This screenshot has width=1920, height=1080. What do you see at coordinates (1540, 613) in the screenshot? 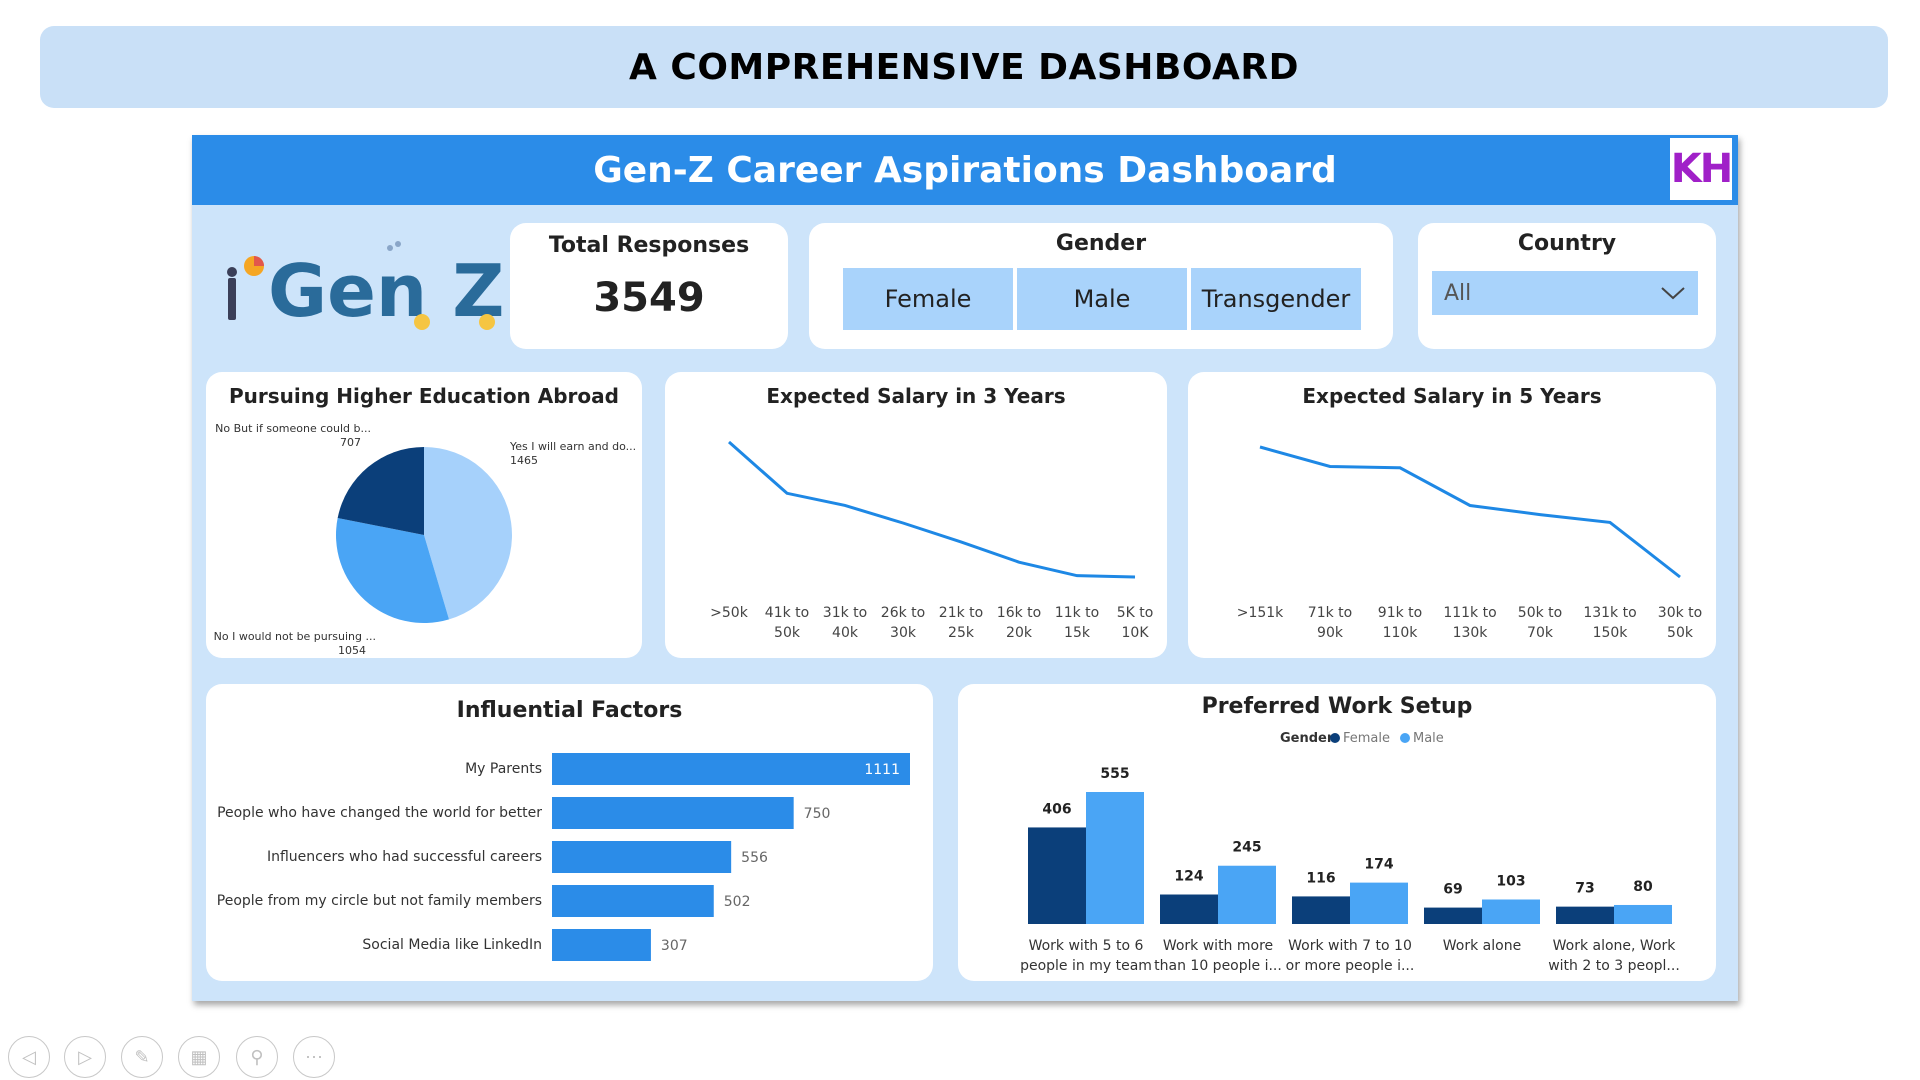
I see `x-tick-label: 50k to` at bounding box center [1540, 613].